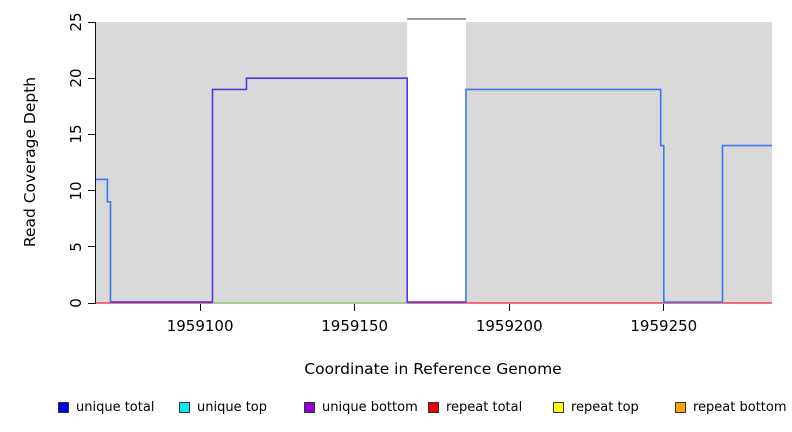 Image resolution: width=792 pixels, height=432 pixels. I want to click on legend-item-repeat-top: repeat top, so click(596, 407).